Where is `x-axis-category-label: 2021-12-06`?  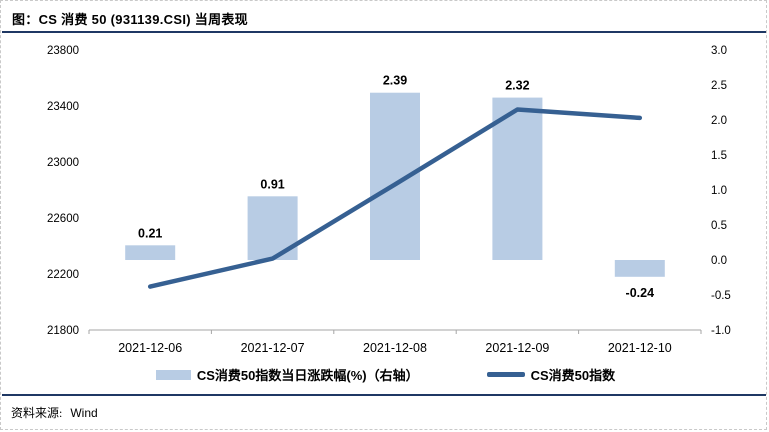
x-axis-category-label: 2021-12-06 is located at coordinates (150, 348).